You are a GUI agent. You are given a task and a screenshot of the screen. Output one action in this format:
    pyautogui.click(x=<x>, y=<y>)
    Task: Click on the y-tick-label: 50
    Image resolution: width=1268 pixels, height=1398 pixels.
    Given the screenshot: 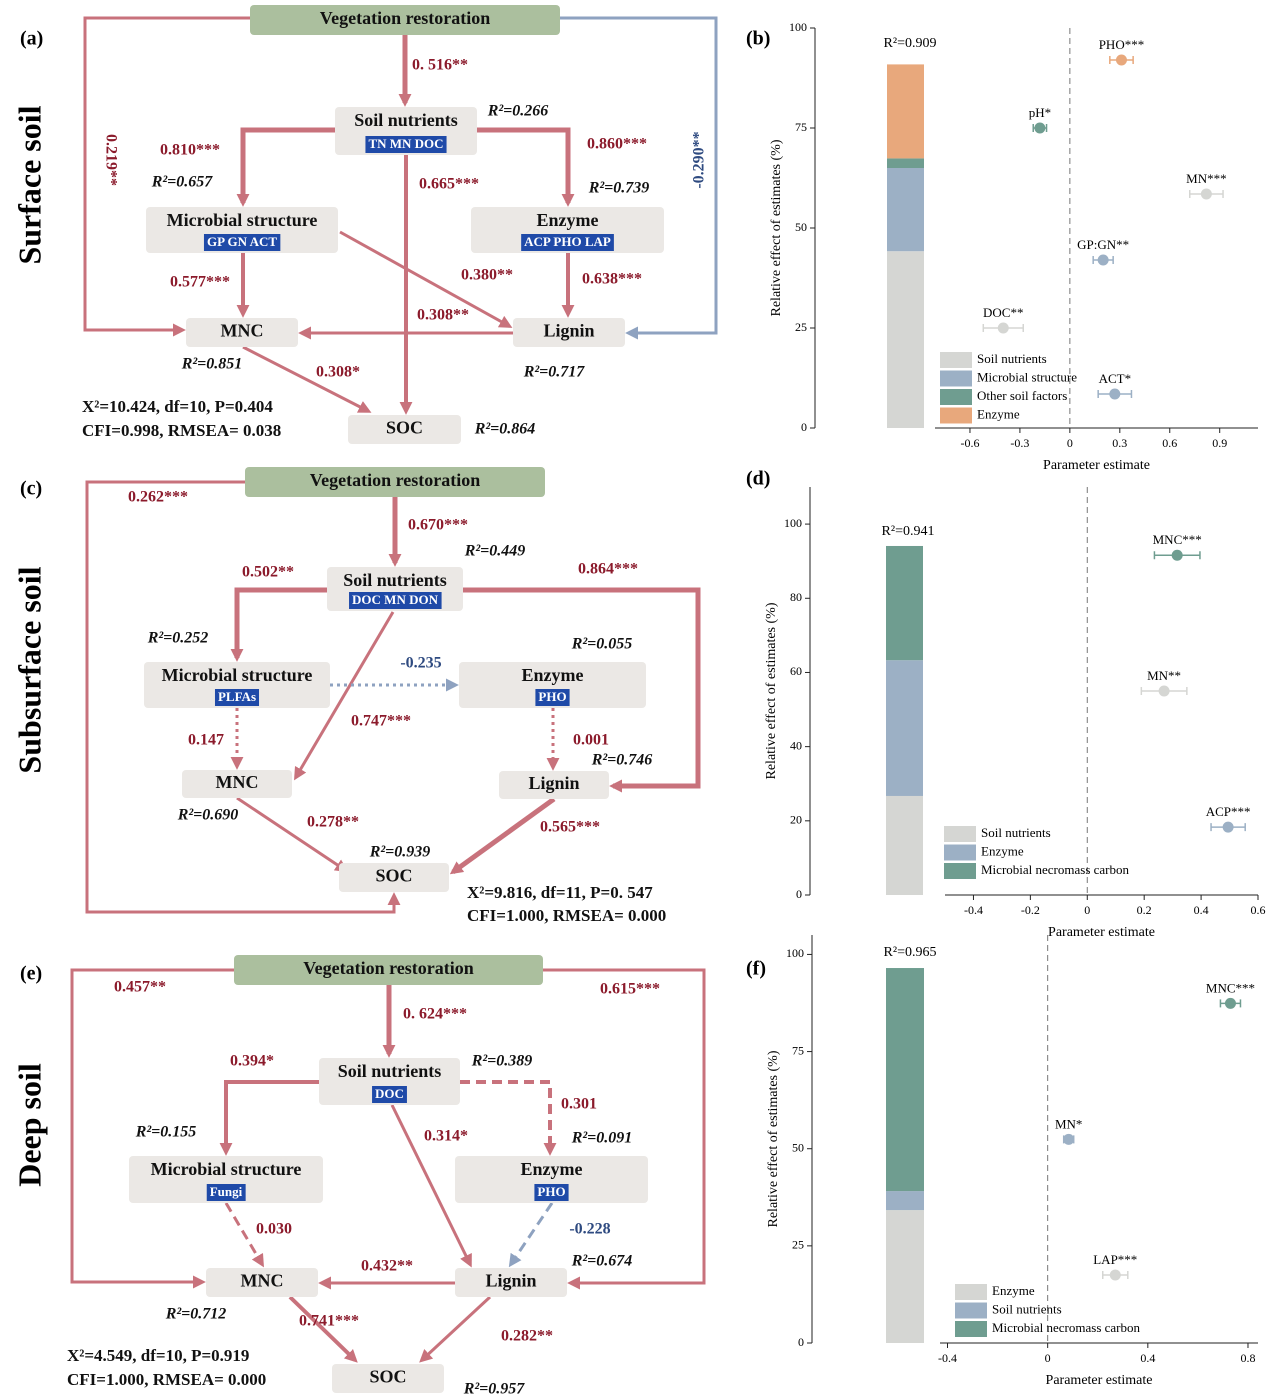 What is the action you would take?
    pyautogui.click(x=801, y=227)
    